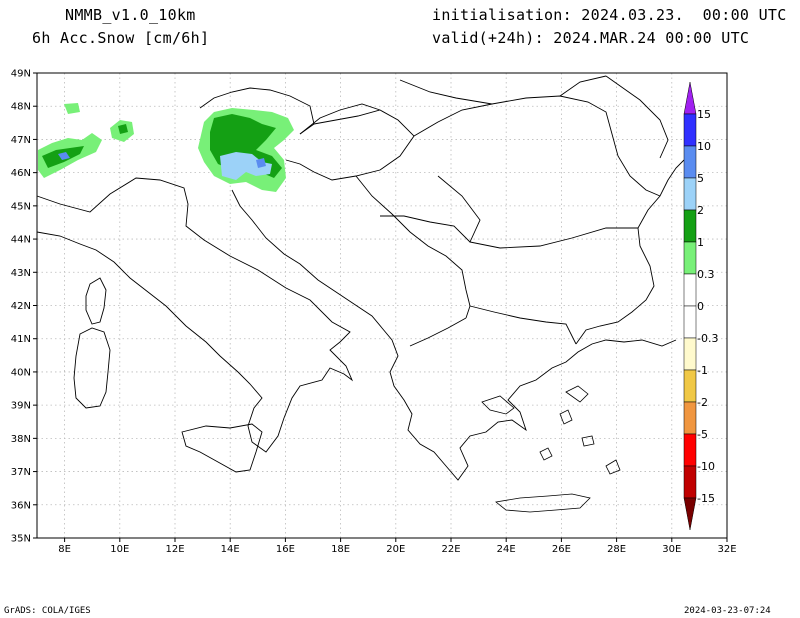 This screenshot has height=618, width=800. I want to click on lon-tick-label: 20E, so click(395, 549).